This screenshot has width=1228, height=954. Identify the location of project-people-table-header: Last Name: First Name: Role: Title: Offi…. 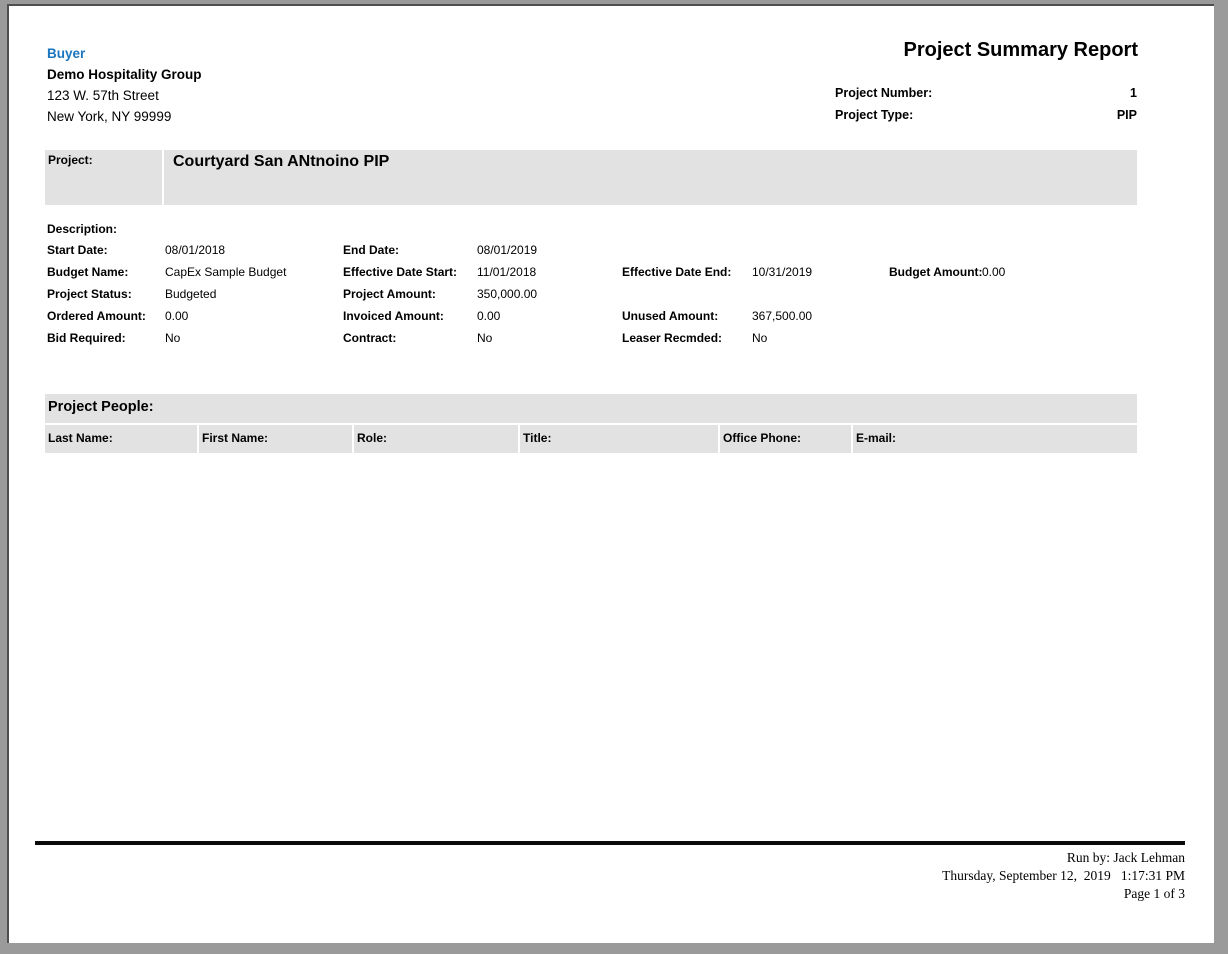
(591, 439).